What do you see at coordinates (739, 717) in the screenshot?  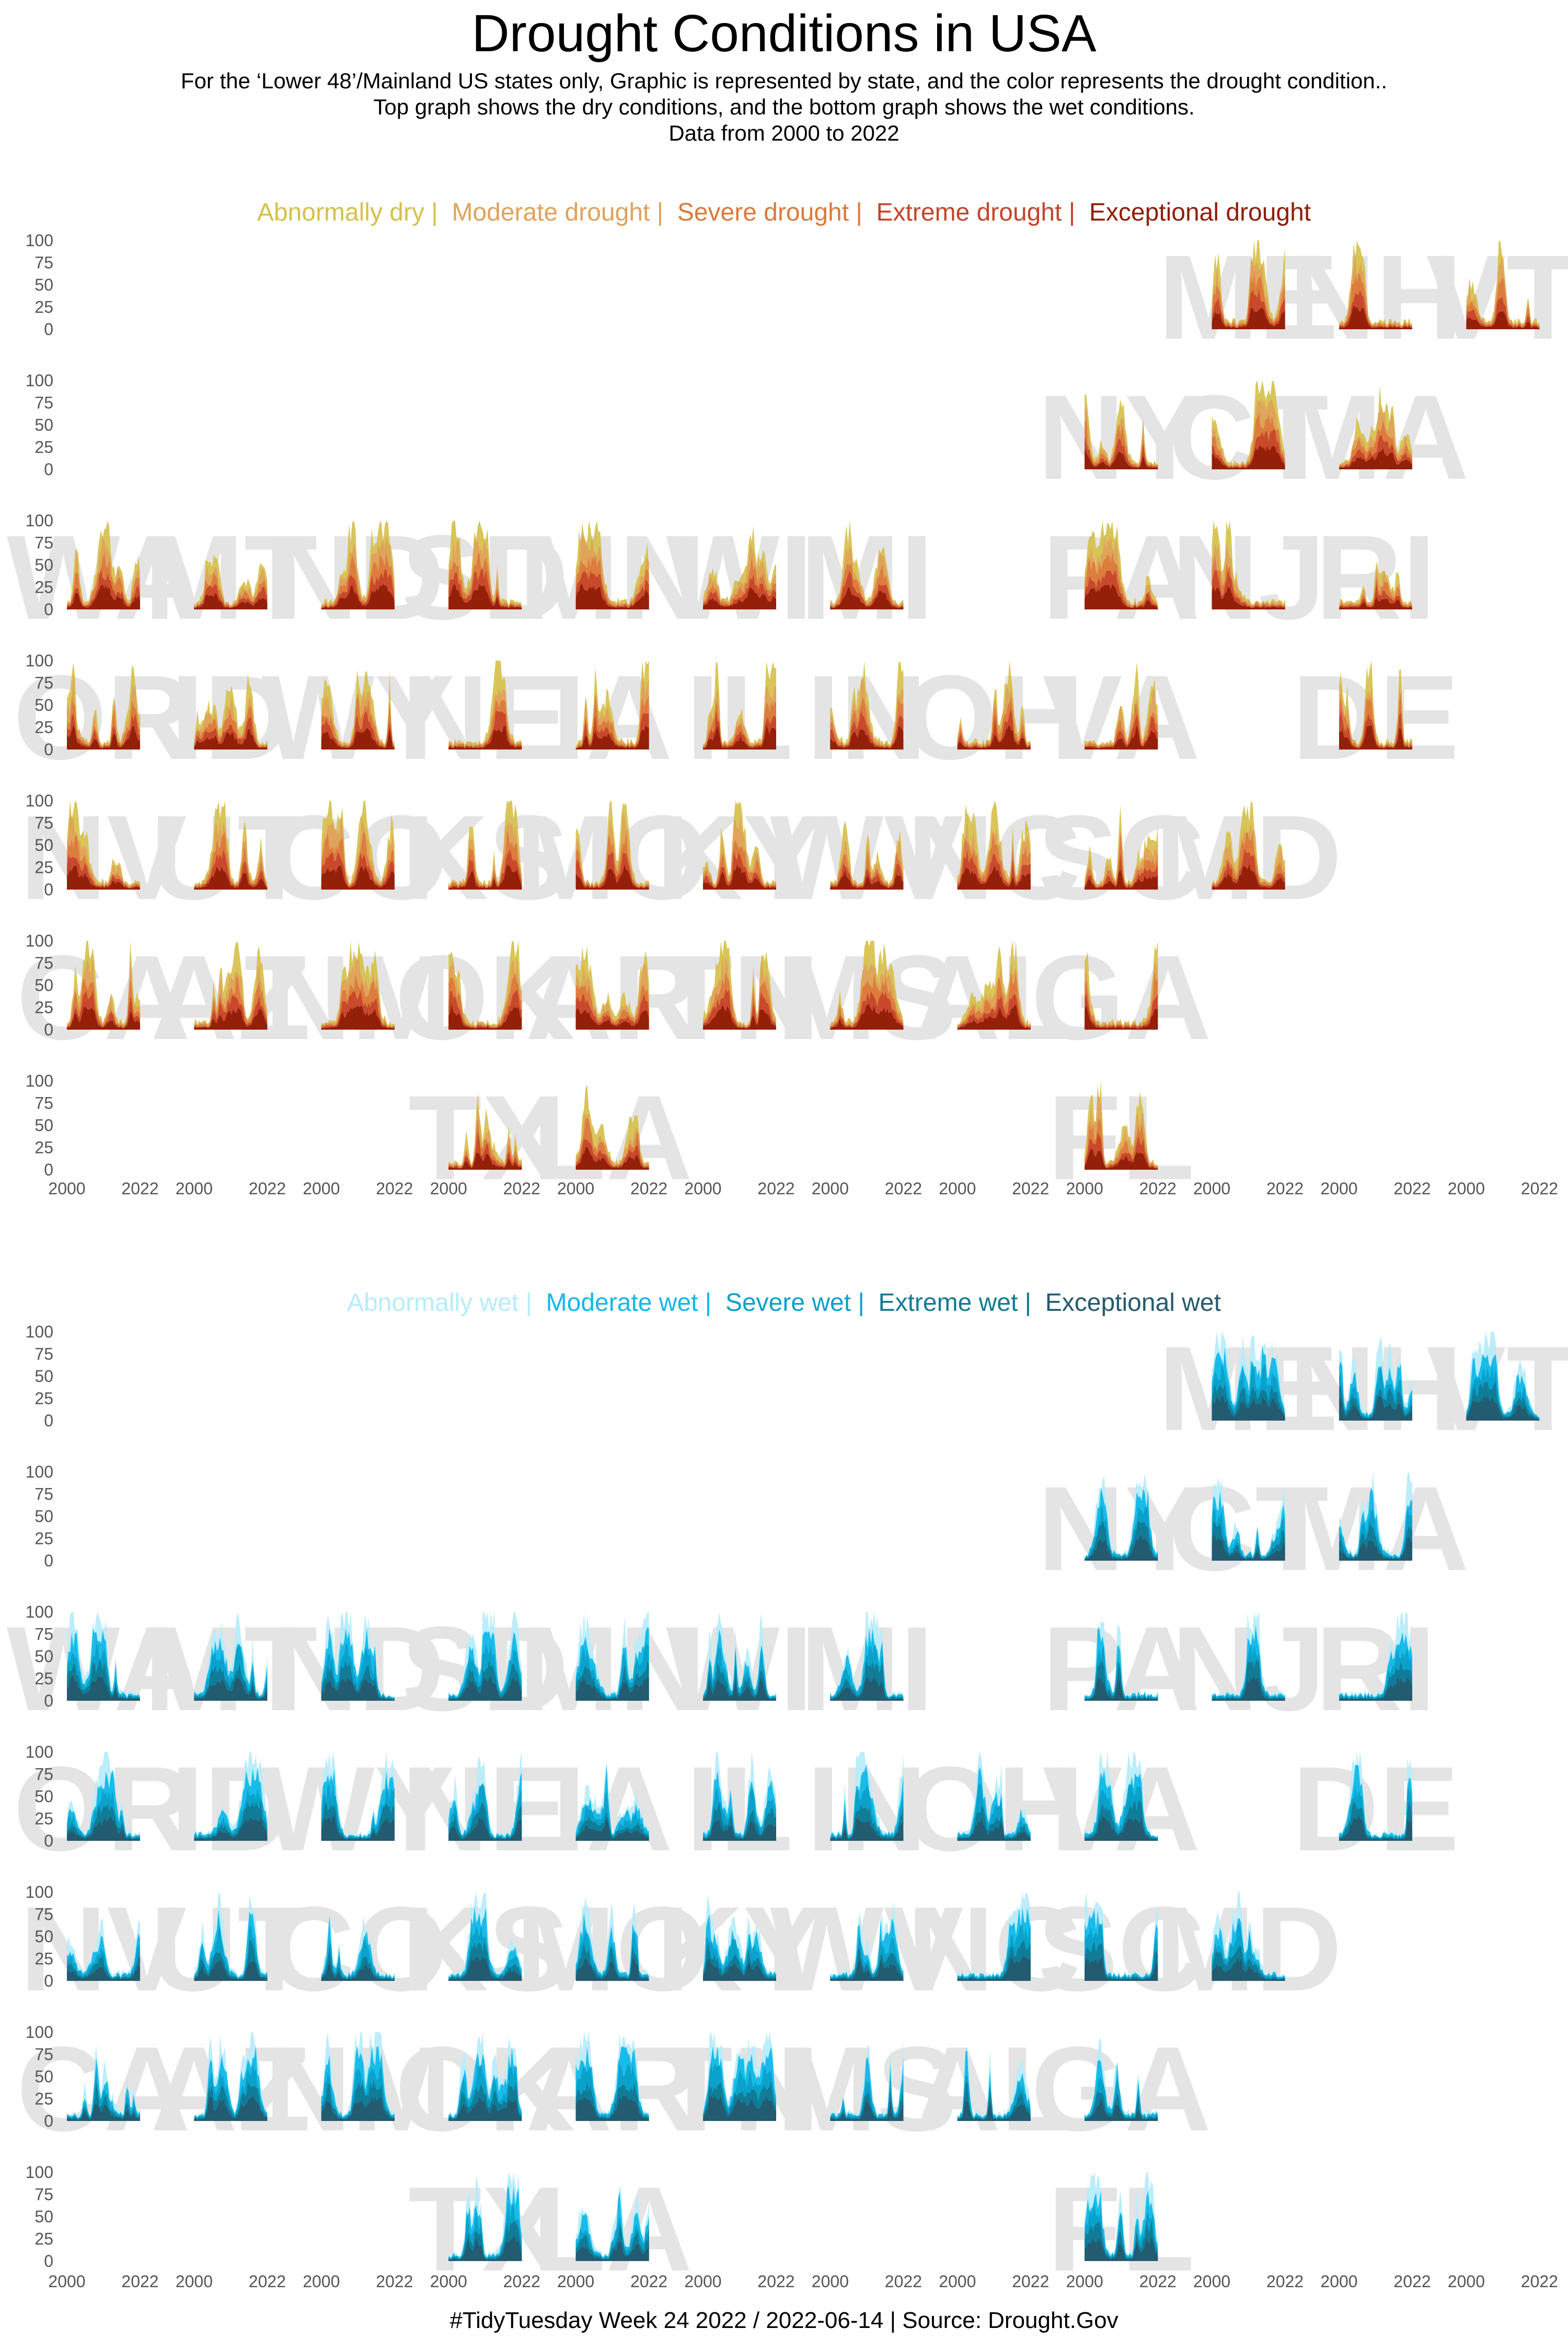 I see `state-panel: IL` at bounding box center [739, 717].